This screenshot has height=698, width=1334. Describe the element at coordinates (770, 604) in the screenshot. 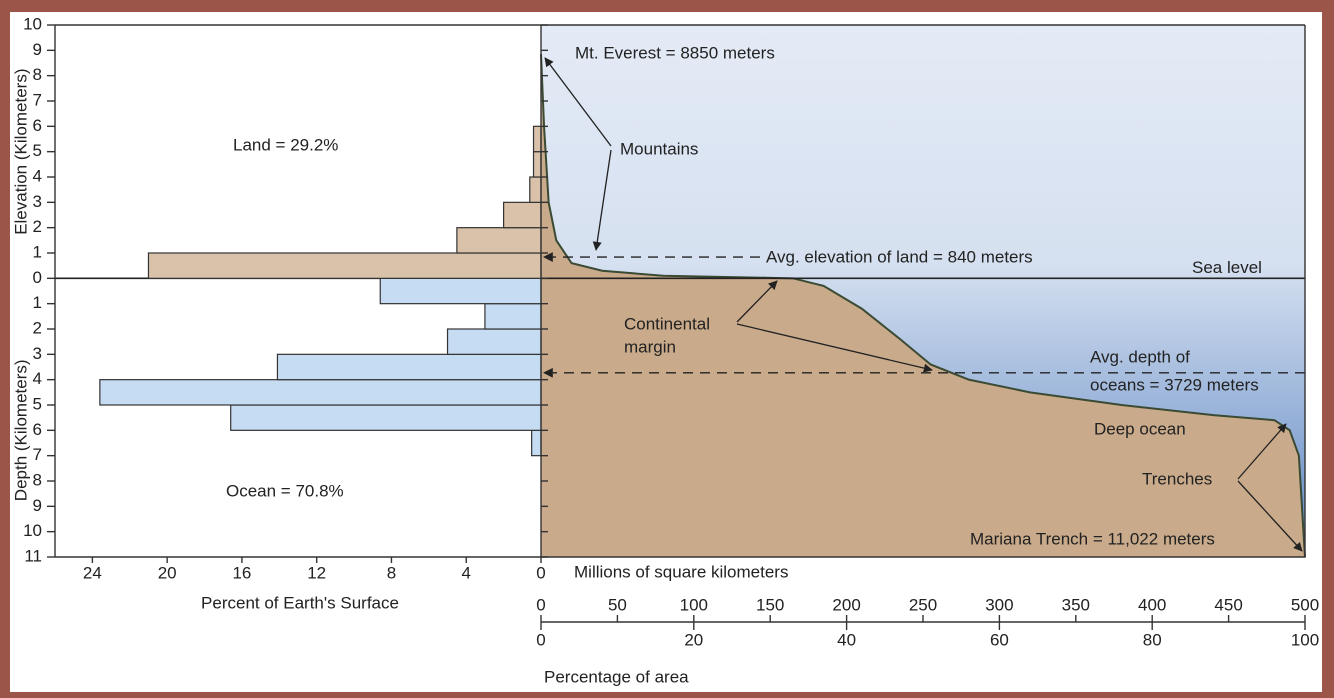

I see `x-tick-label: 150` at that location.